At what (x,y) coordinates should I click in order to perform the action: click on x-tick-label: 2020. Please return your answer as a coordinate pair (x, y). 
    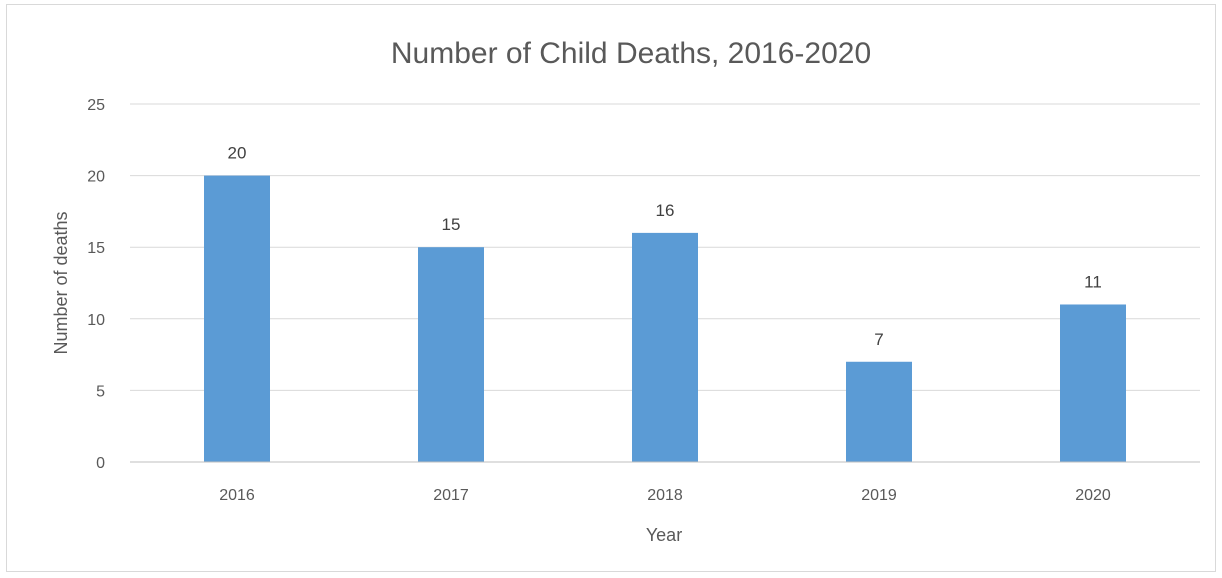
    Looking at the image, I should click on (1093, 495).